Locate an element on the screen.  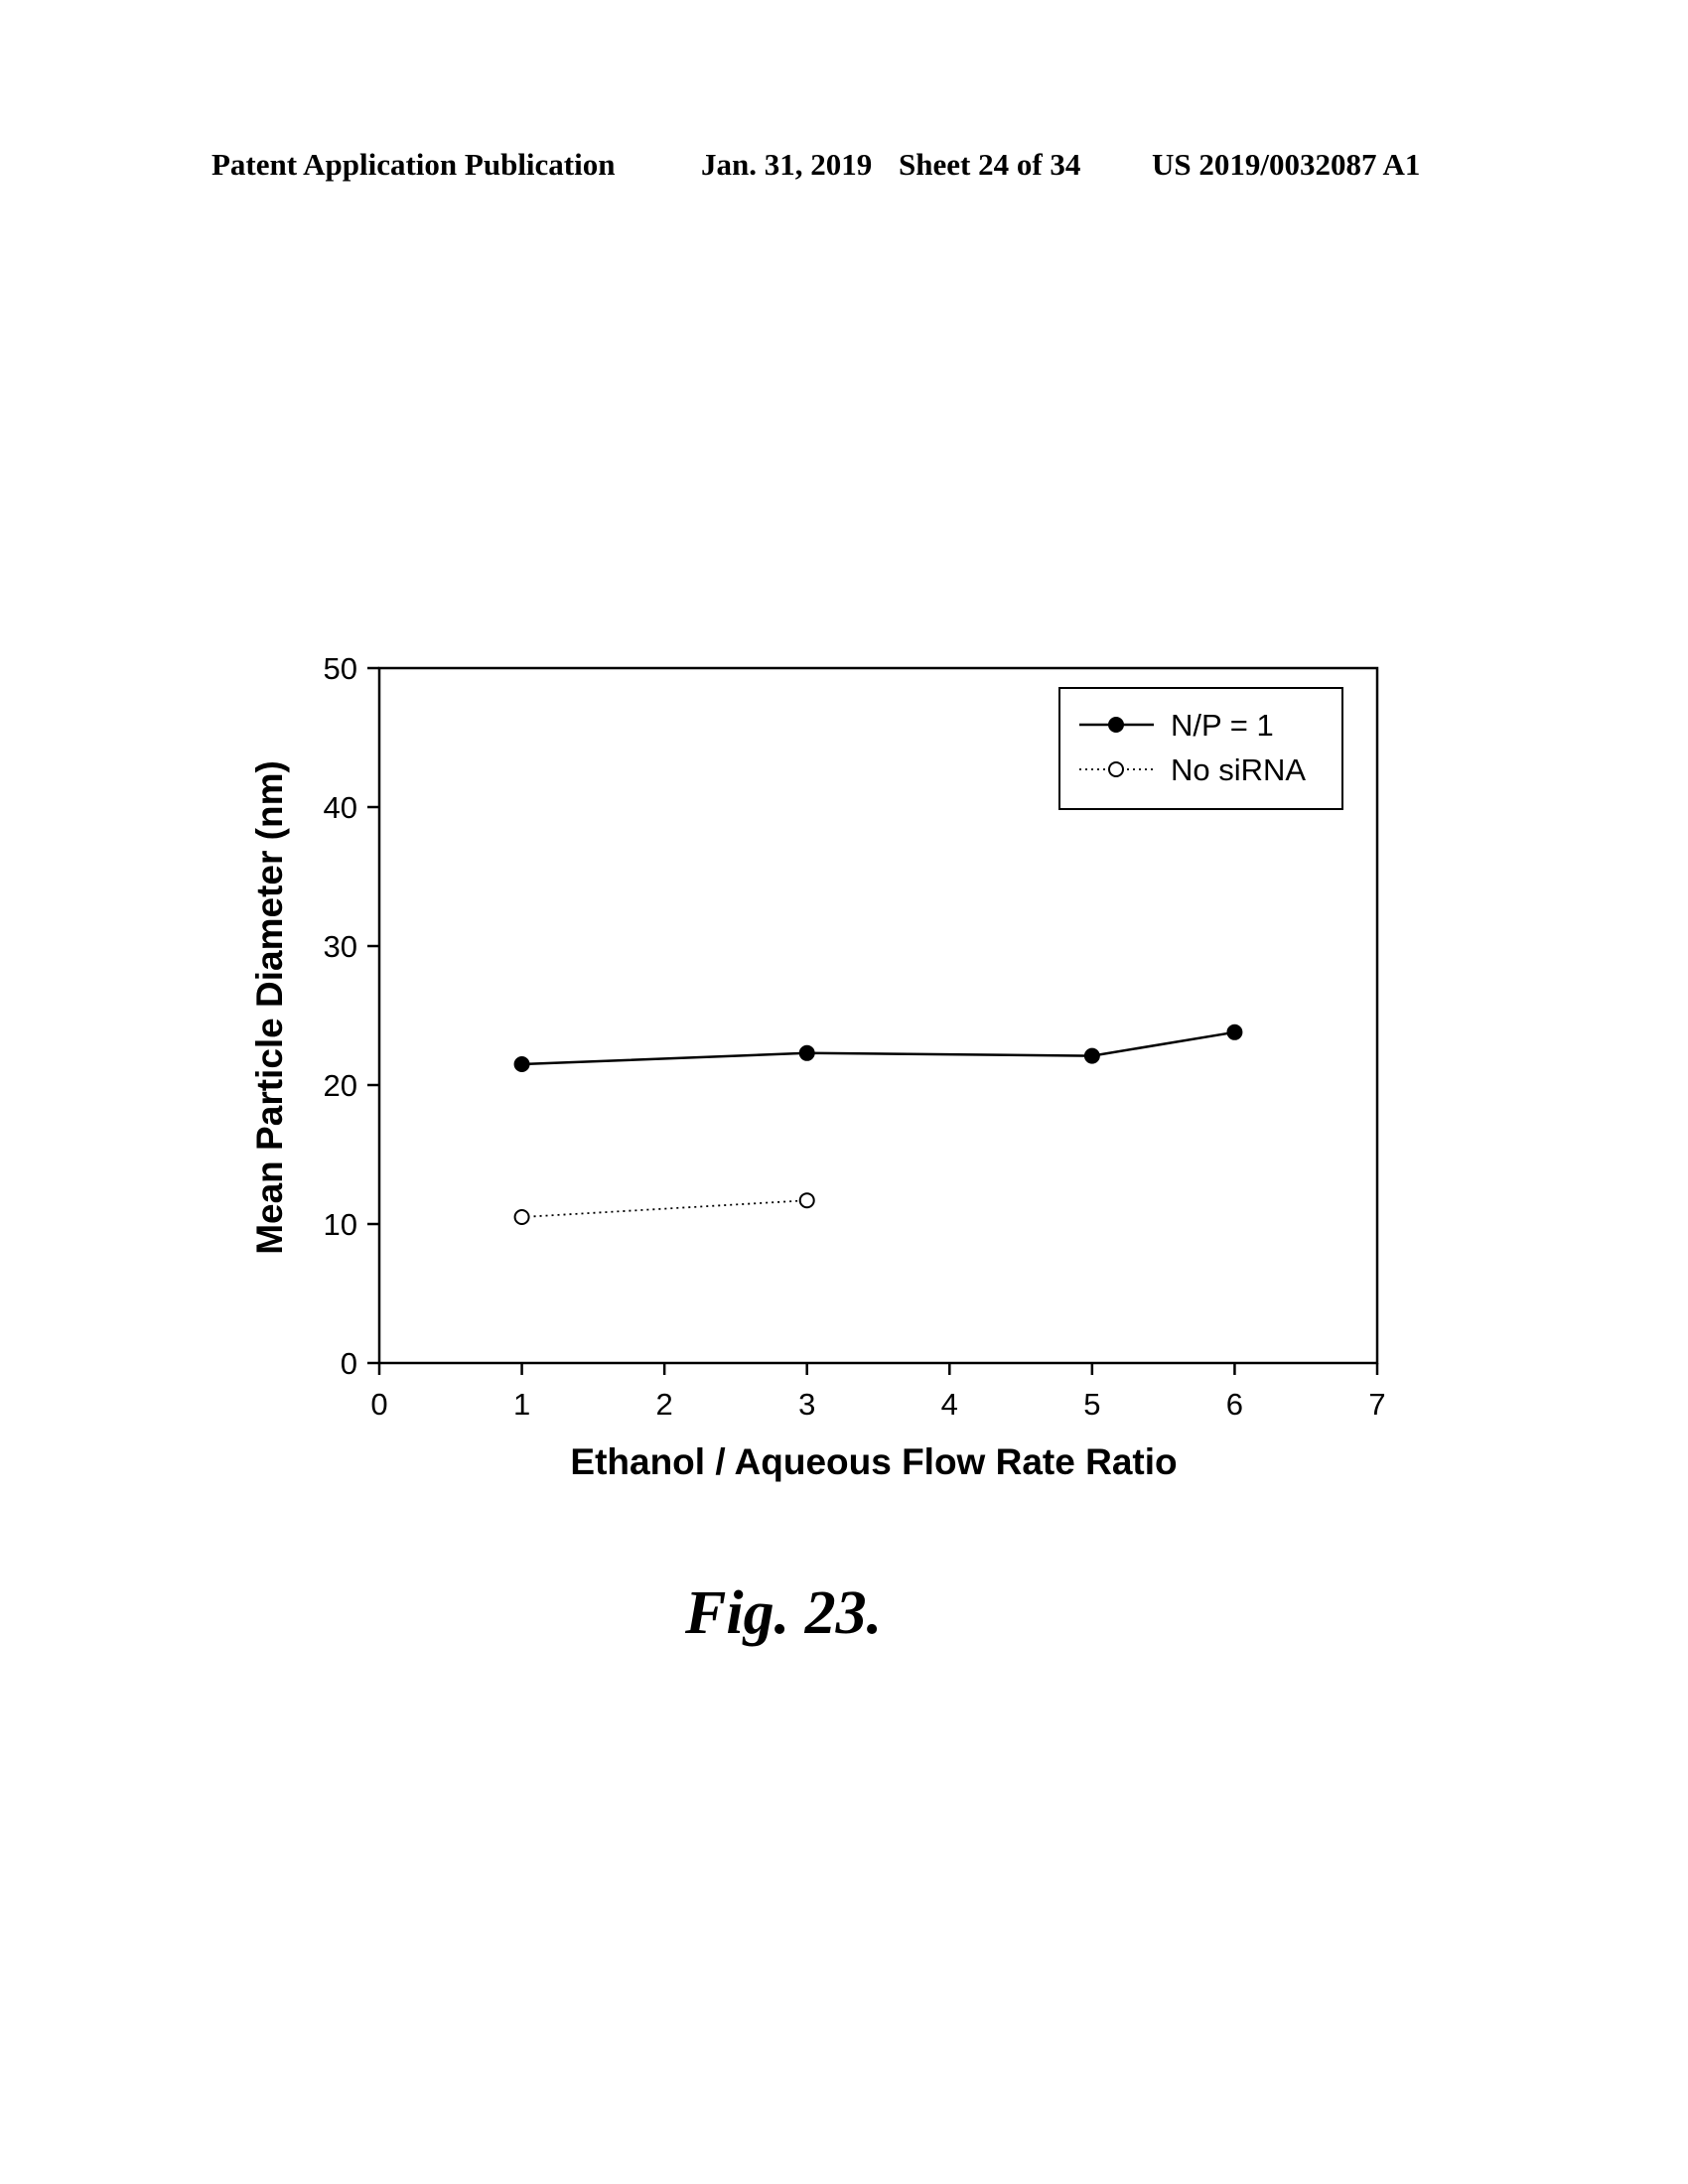
legend-label-np1: N/P = 1 is located at coordinates (1222, 725).